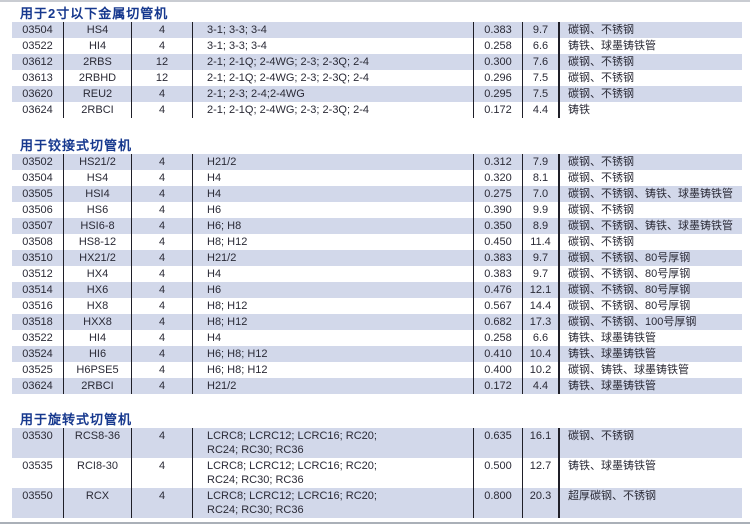 This screenshot has width=750, height=531. I want to click on cell-catalog-no: 03506, so click(38, 210).